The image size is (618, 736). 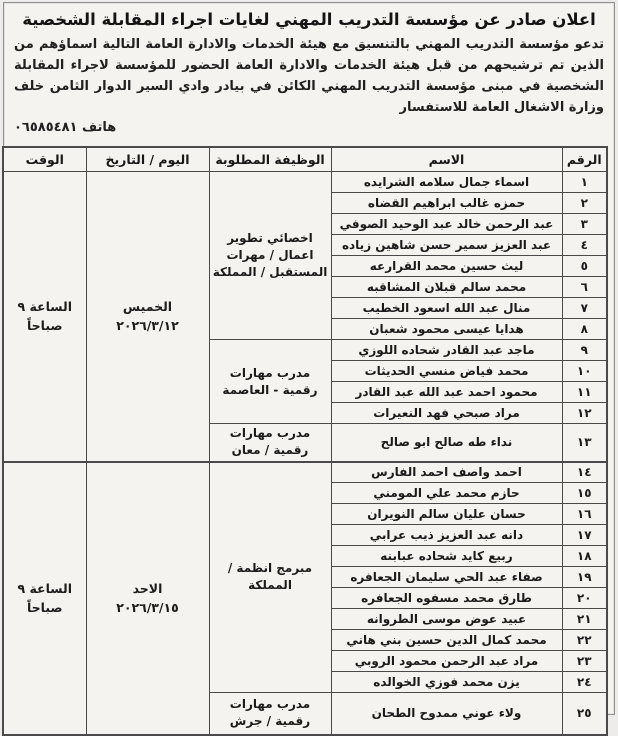 I want to click on session1-date: ٢٠٢٦/٣/١٢, so click(x=147, y=326).